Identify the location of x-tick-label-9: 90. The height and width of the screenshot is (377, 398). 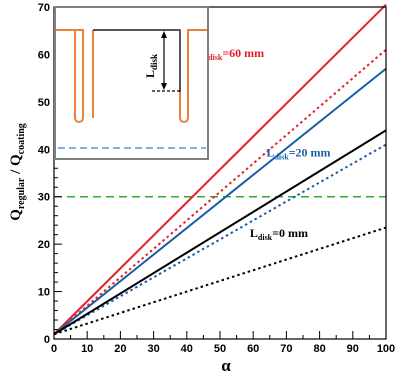
(353, 349).